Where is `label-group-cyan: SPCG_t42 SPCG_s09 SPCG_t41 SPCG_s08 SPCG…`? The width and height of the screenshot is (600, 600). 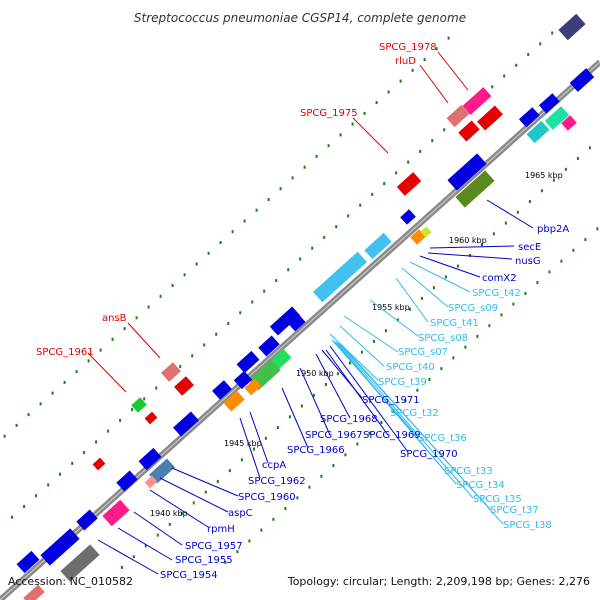 label-group-cyan: SPCG_t42 SPCG_s09 SPCG_t41 SPCG_s08 SPCG… is located at coordinates (465, 409).